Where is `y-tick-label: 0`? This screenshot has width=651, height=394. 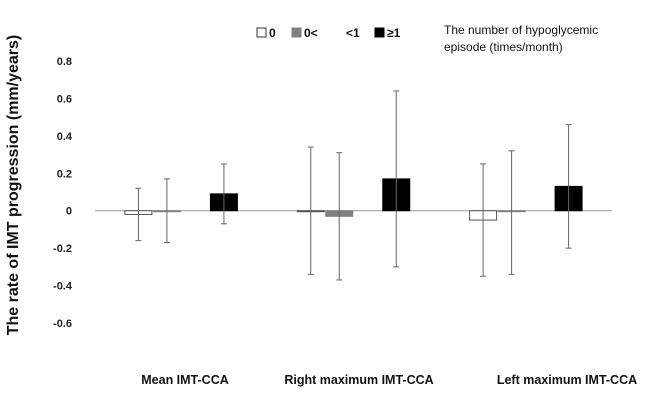 y-tick-label: 0 is located at coordinates (69, 212).